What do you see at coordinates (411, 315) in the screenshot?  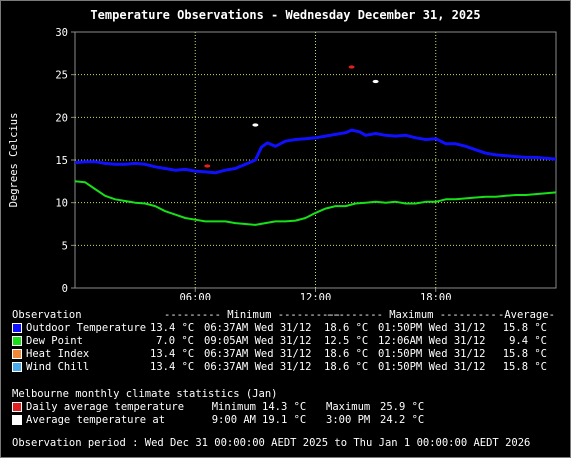 I see `table-header-maximum: --------- Maximum ---------` at bounding box center [411, 315].